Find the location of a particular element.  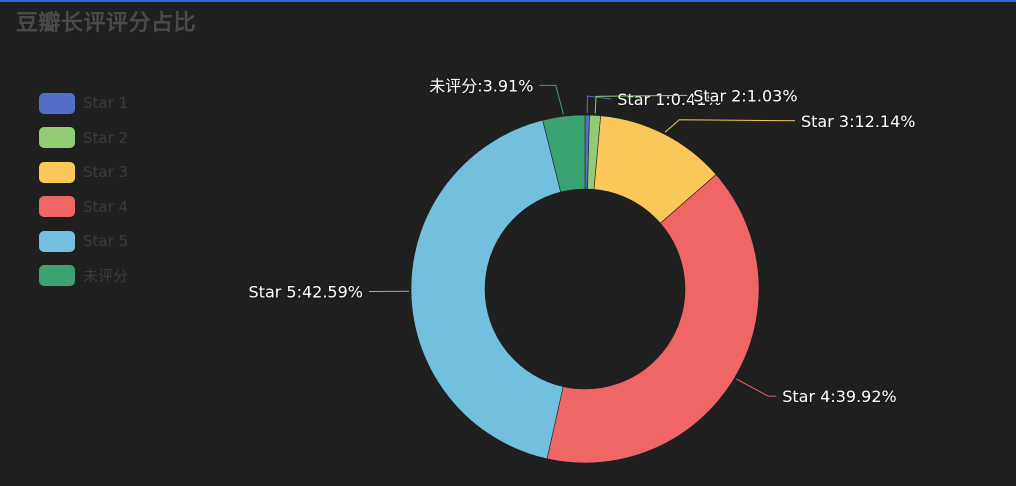

slice-label: Star 3:12.14% is located at coordinates (858, 121).